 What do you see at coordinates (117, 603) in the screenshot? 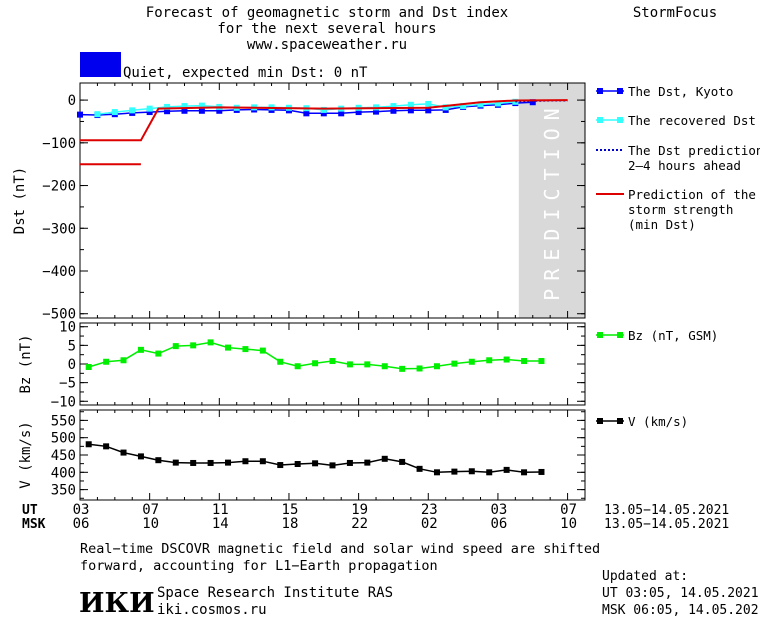
I see `iki-logo: ИКИ` at bounding box center [117, 603].